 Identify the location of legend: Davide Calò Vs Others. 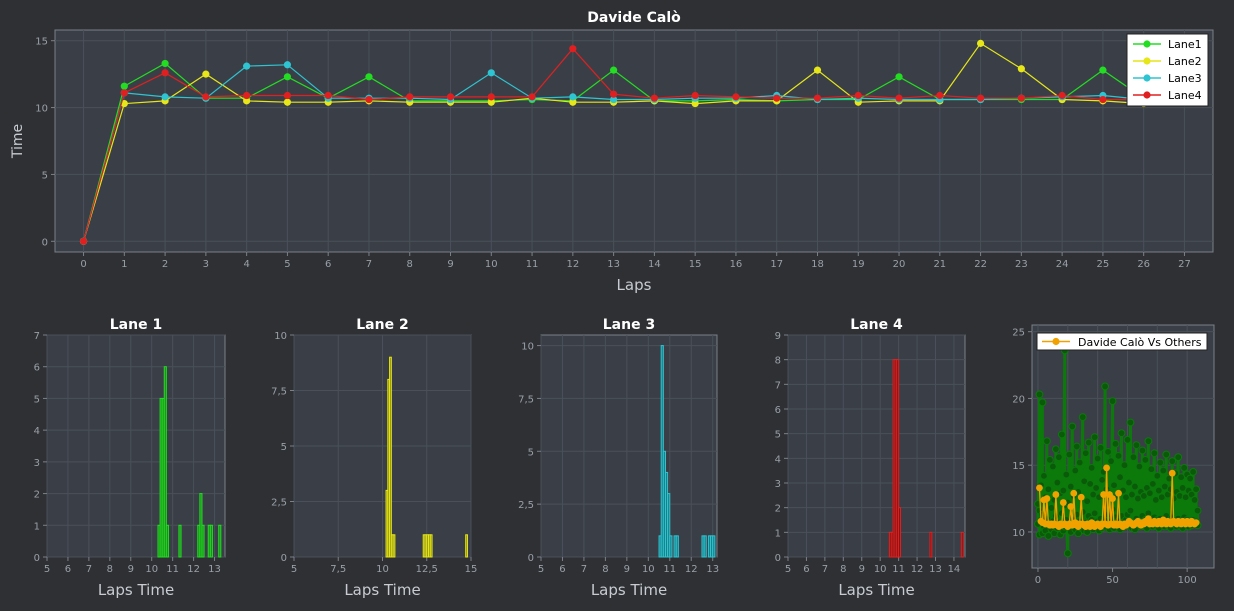
(1122, 341).